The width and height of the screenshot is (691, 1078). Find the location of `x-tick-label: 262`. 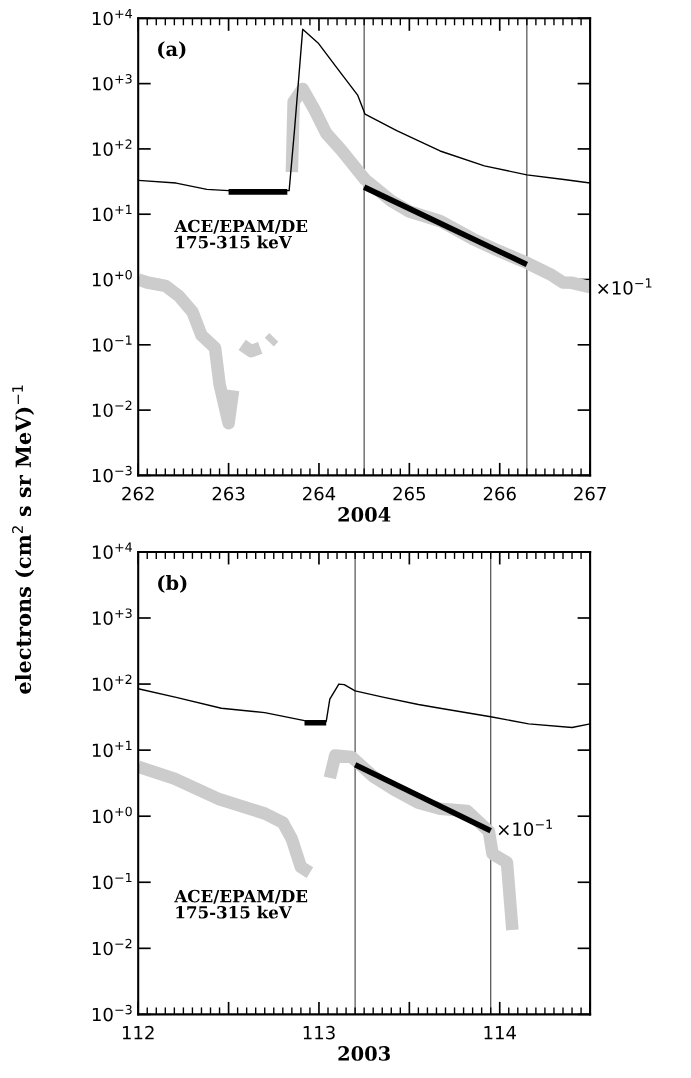

x-tick-label: 262 is located at coordinates (138, 493).